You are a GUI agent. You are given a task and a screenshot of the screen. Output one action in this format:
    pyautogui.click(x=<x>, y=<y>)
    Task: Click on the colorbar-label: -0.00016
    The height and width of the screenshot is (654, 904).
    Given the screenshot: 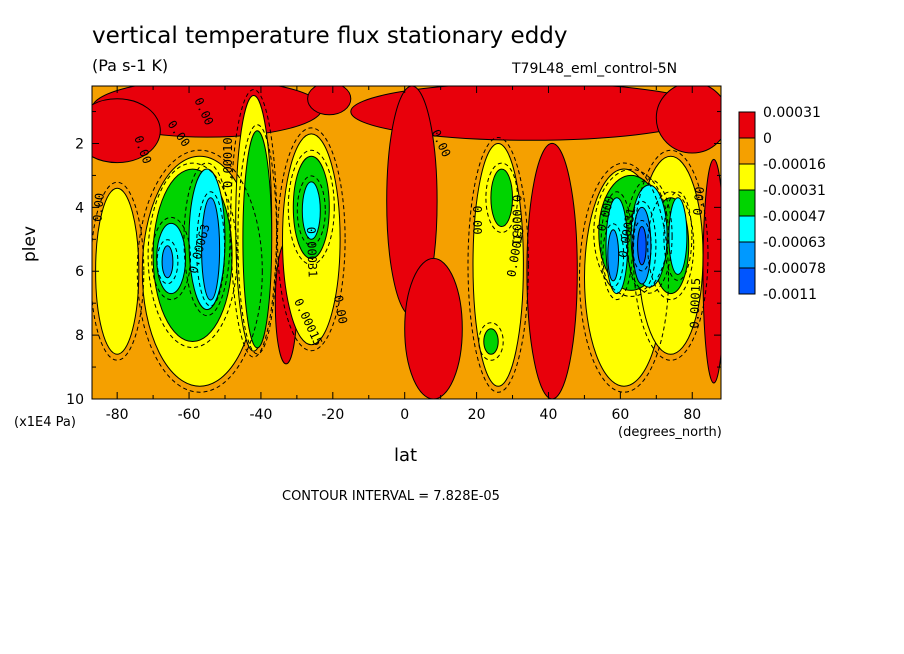 What is the action you would take?
    pyautogui.click(x=794, y=165)
    